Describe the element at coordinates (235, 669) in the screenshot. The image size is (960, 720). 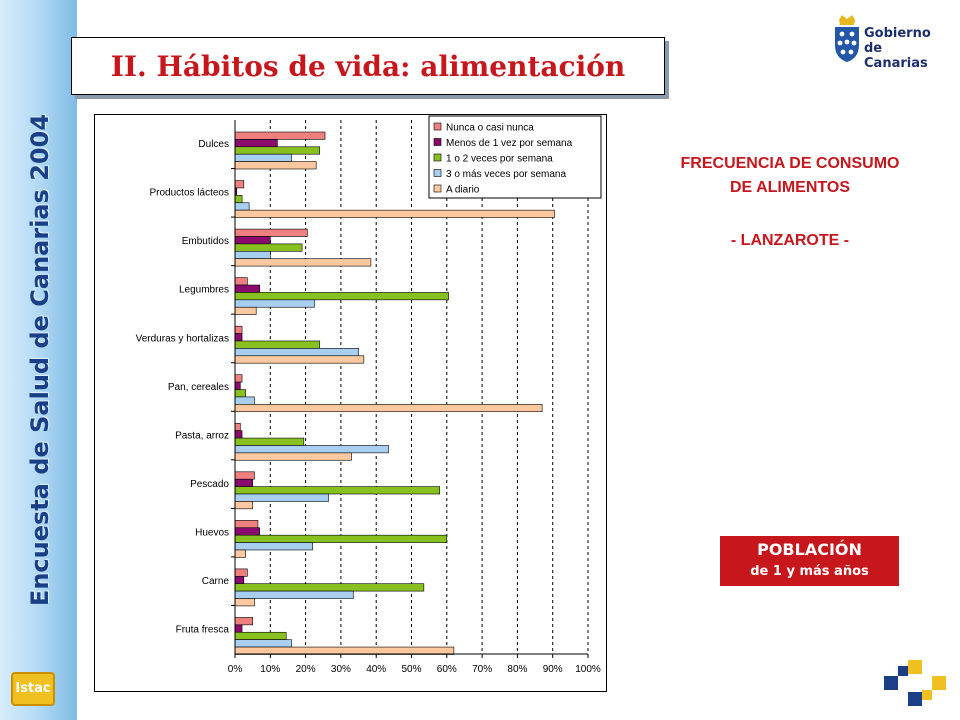
I see `x-tick-label: 0%` at that location.